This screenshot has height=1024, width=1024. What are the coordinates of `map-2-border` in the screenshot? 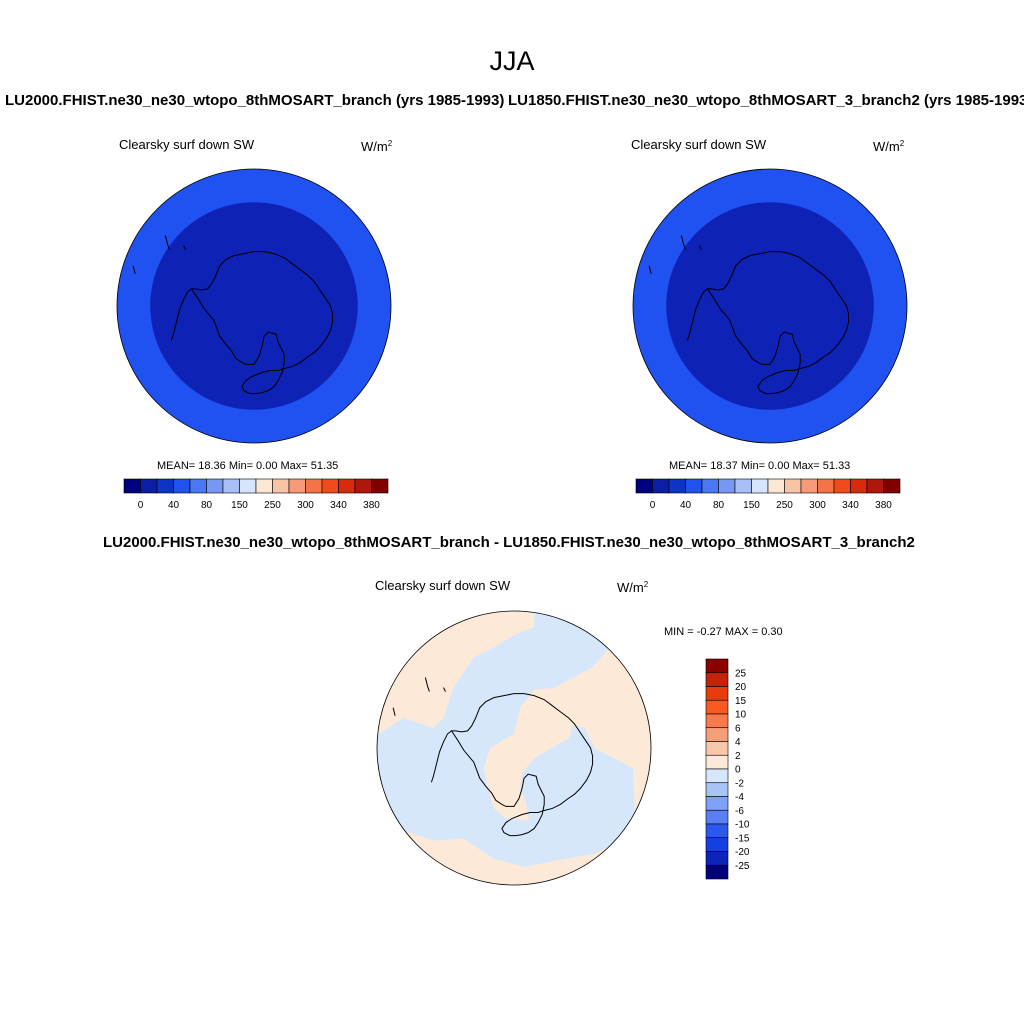 It's located at (770, 306).